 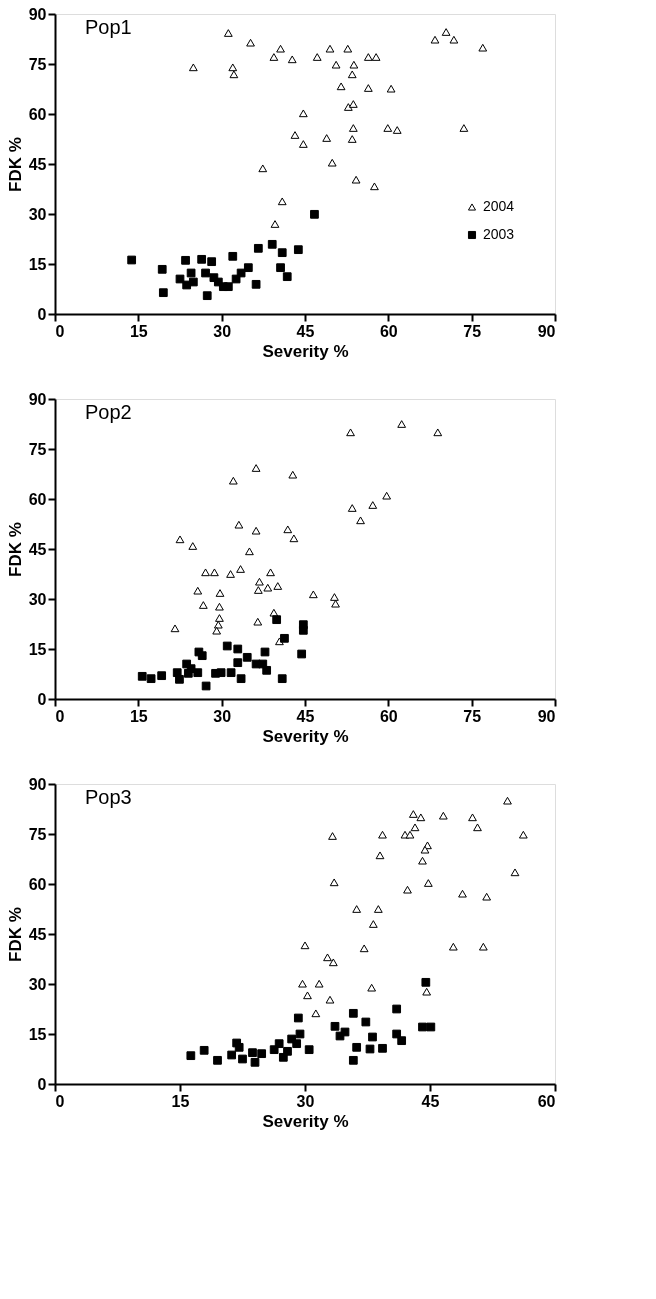 I want to click on x-tick-label: 60, so click(x=388, y=716).